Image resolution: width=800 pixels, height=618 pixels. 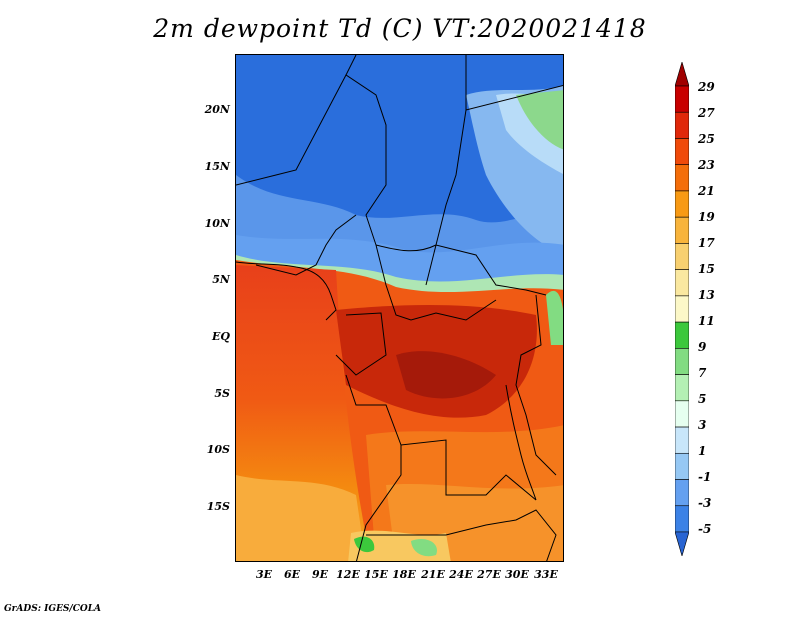 What do you see at coordinates (705, 529) in the screenshot?
I see `colorbar-label-minus5: -5` at bounding box center [705, 529].